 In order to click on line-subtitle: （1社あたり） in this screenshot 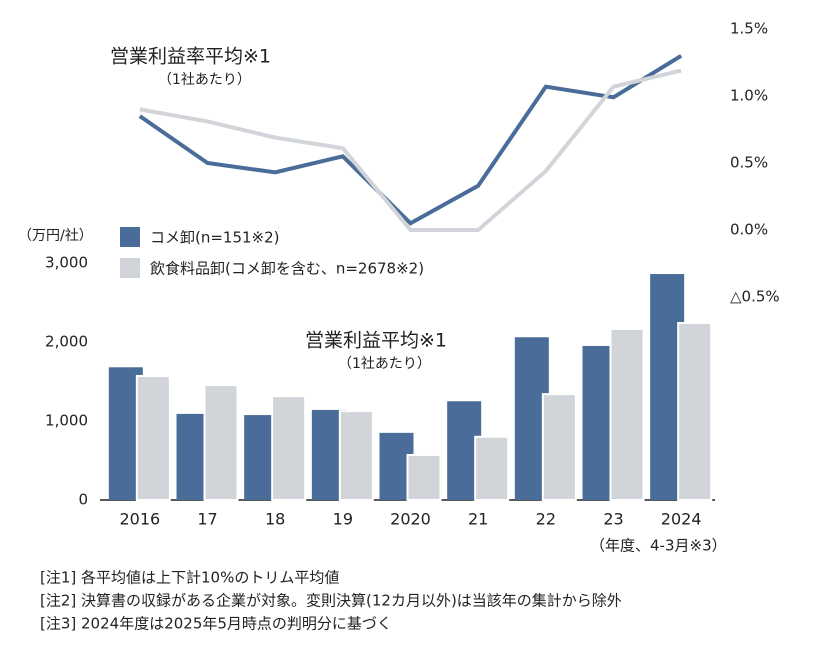, I will do `click(204, 80)`.